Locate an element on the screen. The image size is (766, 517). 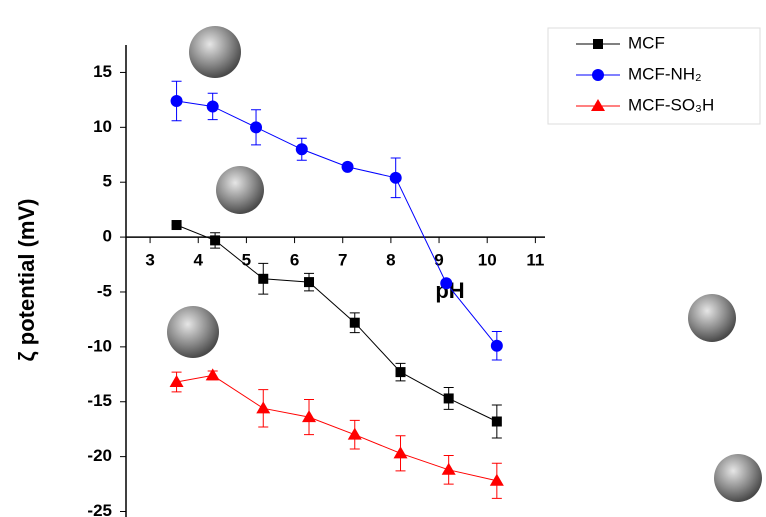
legend-label: MCF is located at coordinates (646, 42).